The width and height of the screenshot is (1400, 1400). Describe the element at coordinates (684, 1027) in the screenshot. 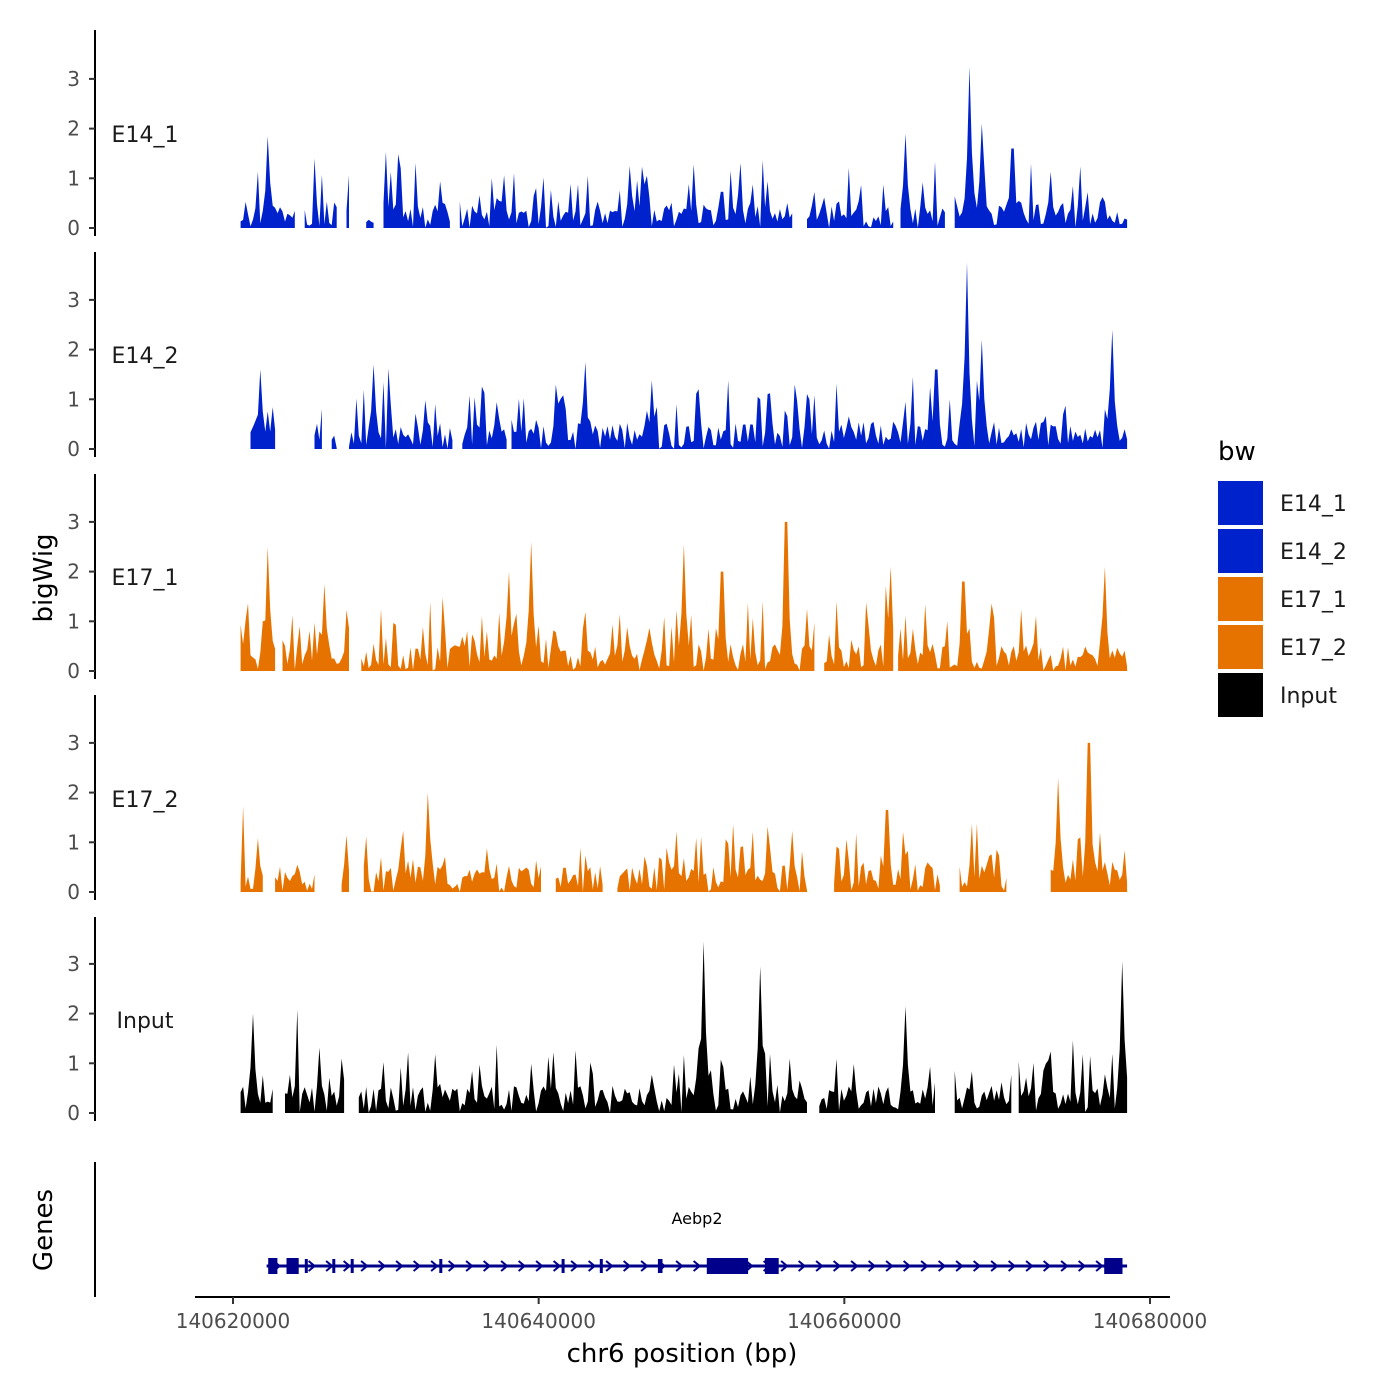

I see `signal-area-Input` at that location.